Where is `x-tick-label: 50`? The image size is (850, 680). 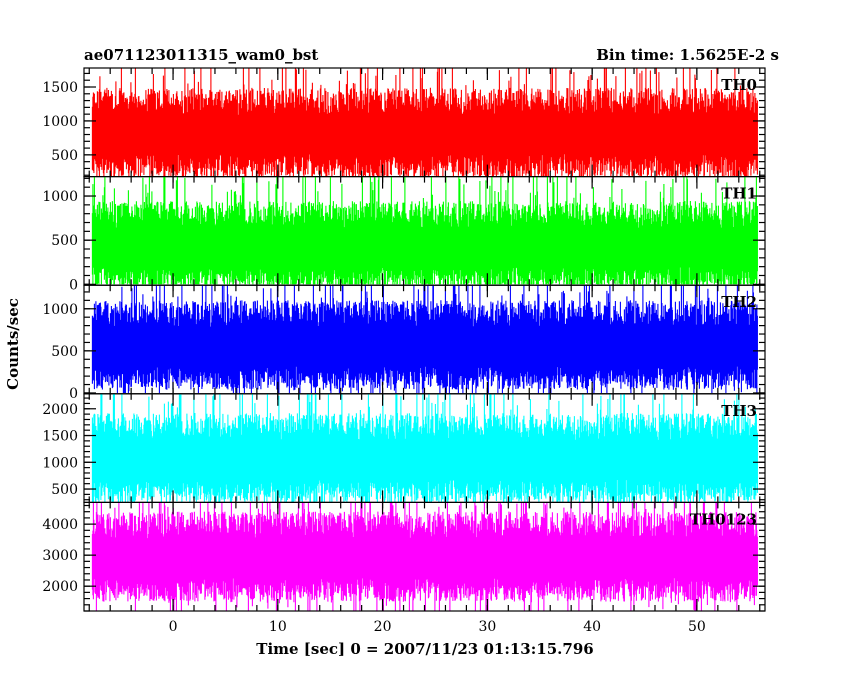 x-tick-label: 50 is located at coordinates (697, 627).